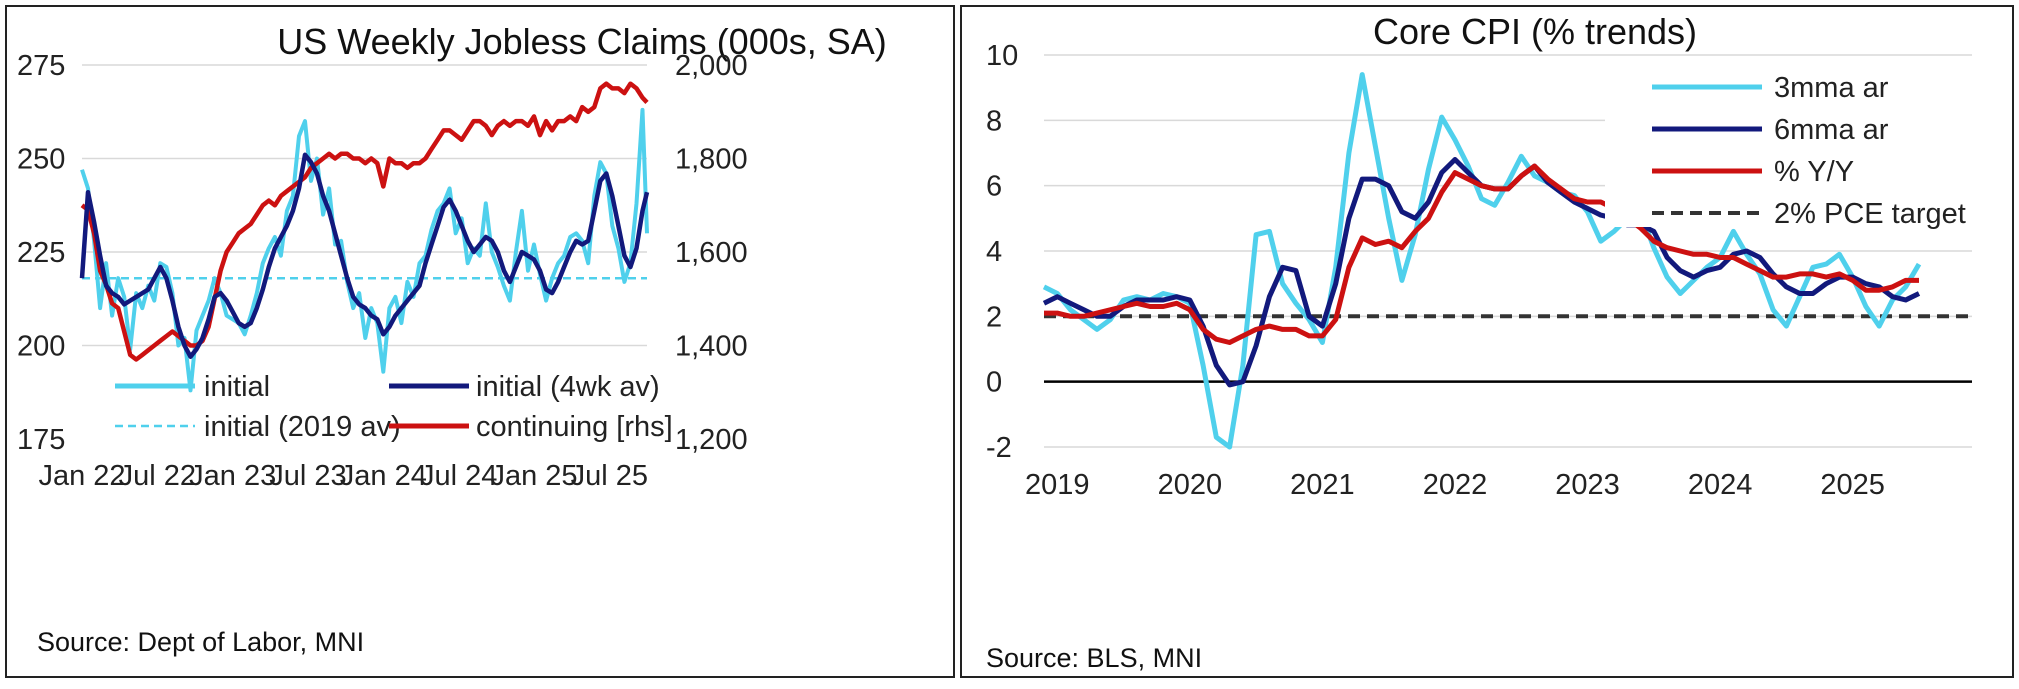 Image resolution: width=2019 pixels, height=689 pixels. What do you see at coordinates (41, 66) in the screenshot?
I see `y-left-tick-label: 275` at bounding box center [41, 66].